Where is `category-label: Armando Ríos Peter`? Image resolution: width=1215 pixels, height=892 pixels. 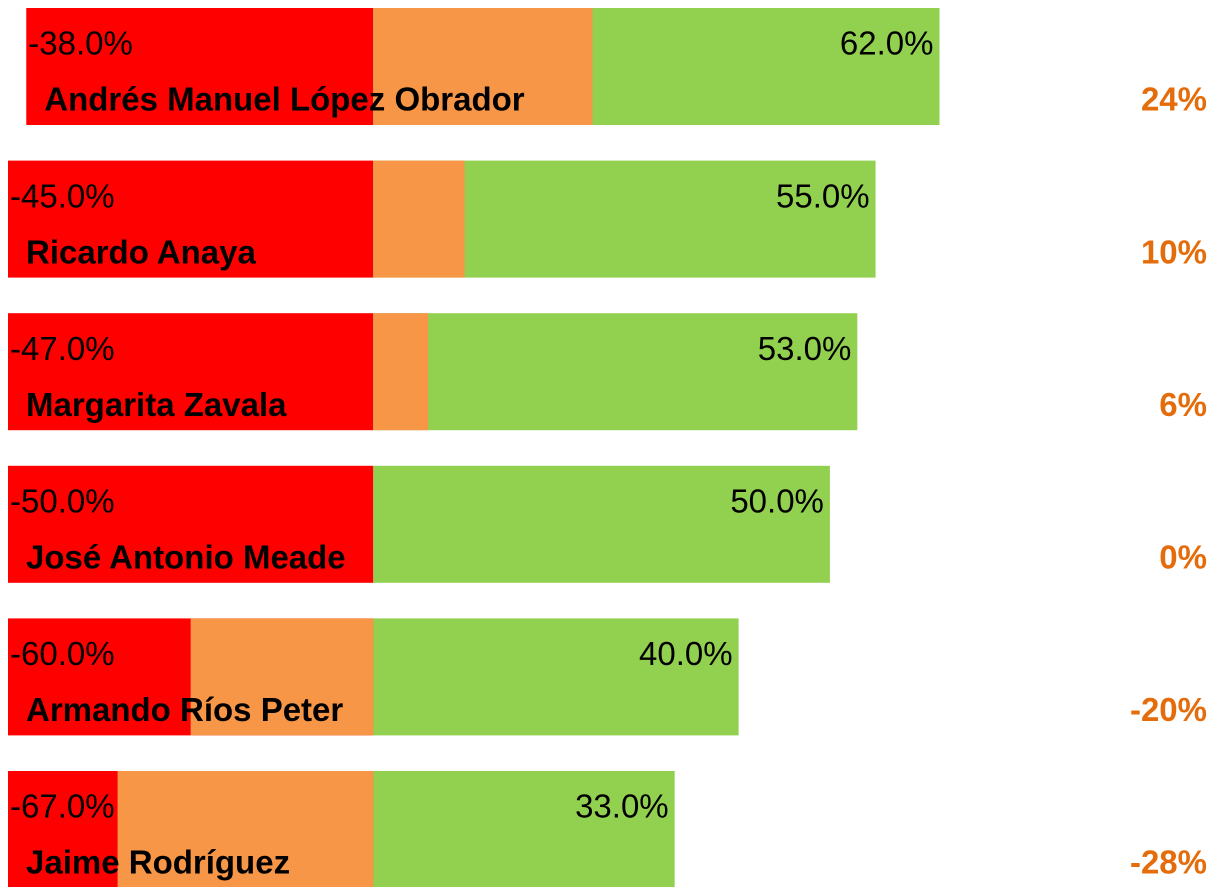
category-label: Armando Ríos Peter is located at coordinates (184, 709).